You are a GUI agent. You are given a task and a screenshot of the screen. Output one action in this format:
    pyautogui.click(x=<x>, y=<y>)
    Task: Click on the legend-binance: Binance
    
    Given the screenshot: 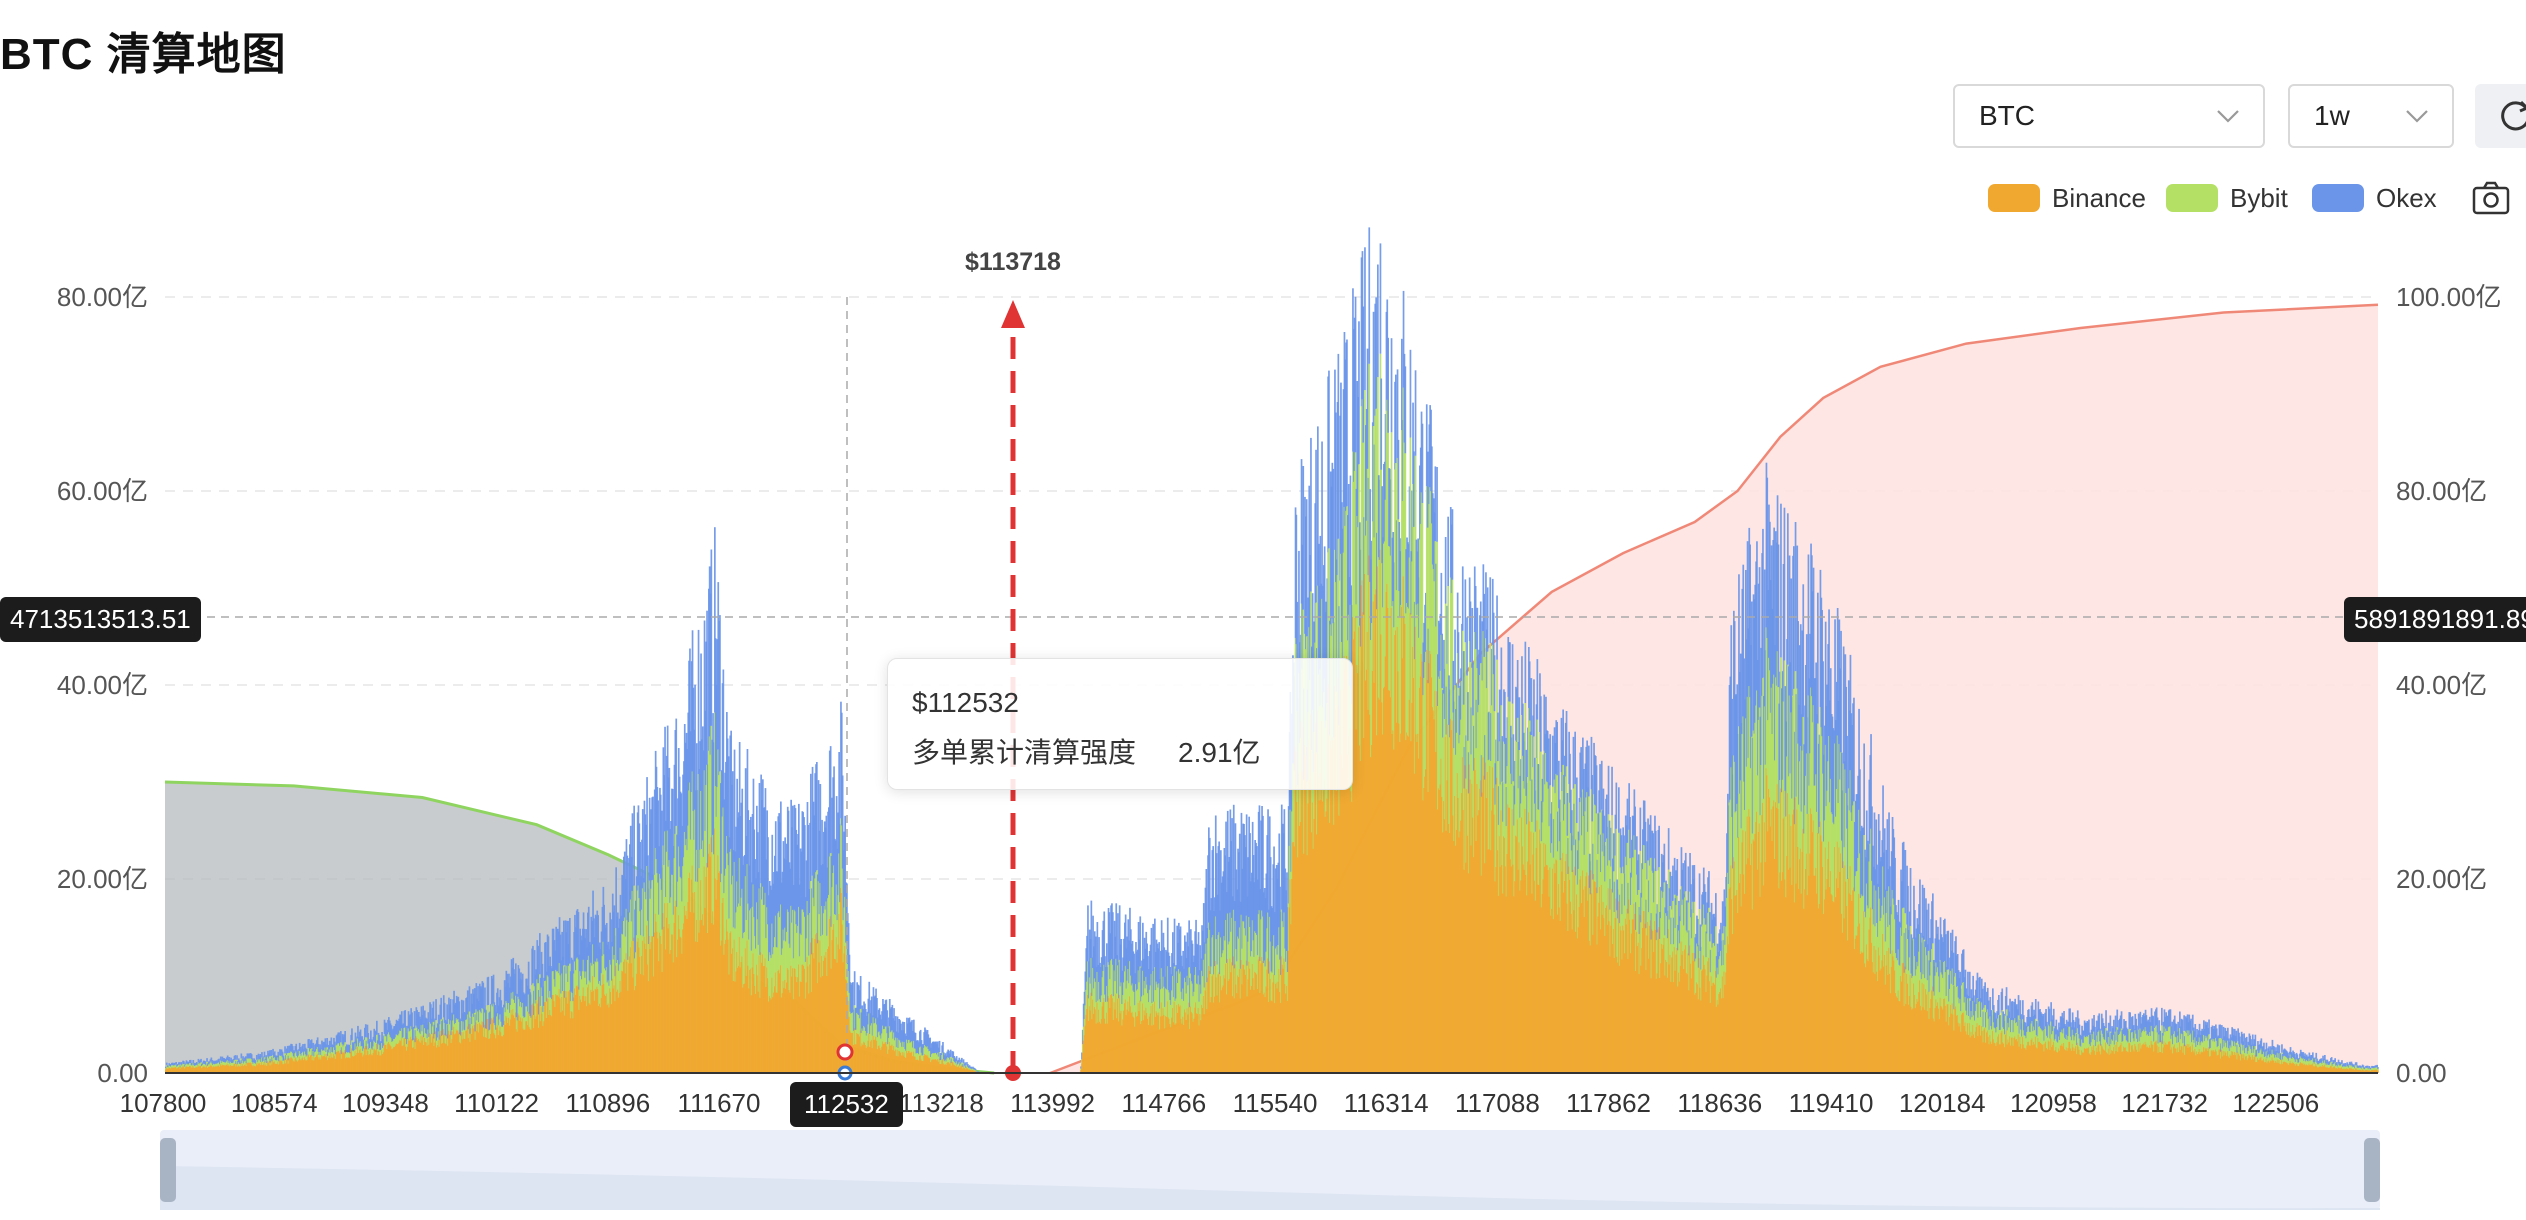 What is the action you would take?
    pyautogui.click(x=2067, y=198)
    